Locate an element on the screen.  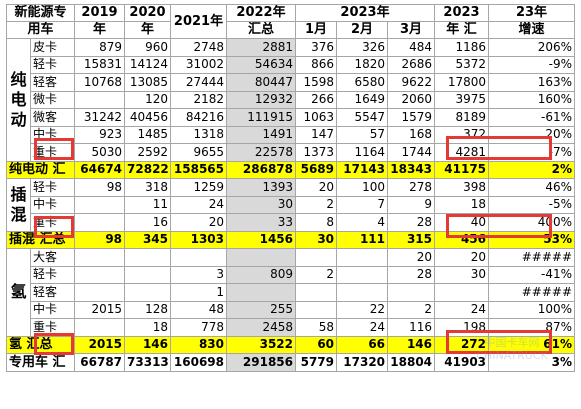
value-cell: 372 is located at coordinates (462, 134).